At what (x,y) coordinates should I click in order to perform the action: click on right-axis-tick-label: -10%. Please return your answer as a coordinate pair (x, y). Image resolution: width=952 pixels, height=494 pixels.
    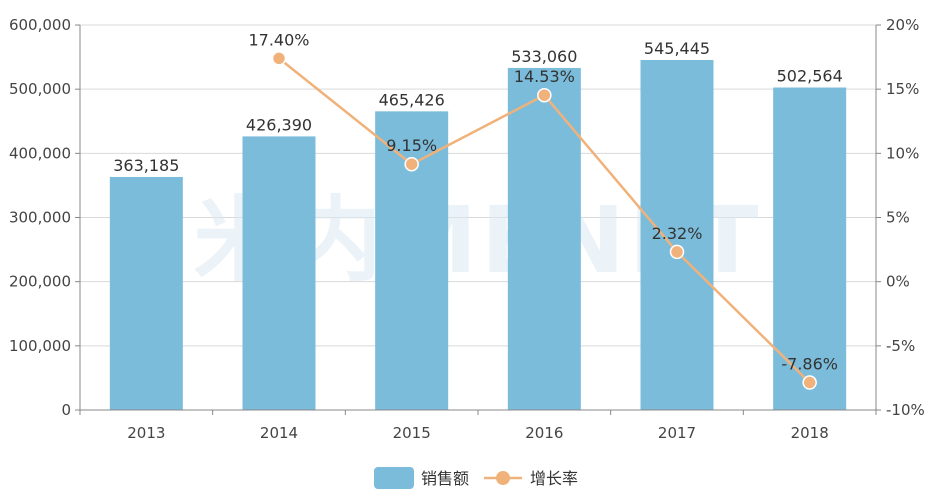
    Looking at the image, I should click on (905, 410).